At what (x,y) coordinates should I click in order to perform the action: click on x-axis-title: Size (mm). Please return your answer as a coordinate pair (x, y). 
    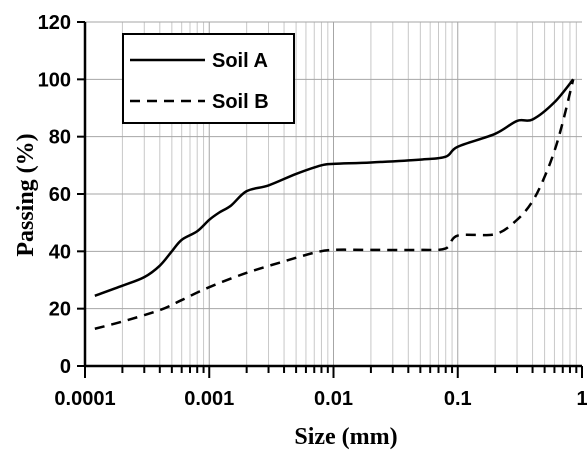
    Looking at the image, I should click on (345, 437).